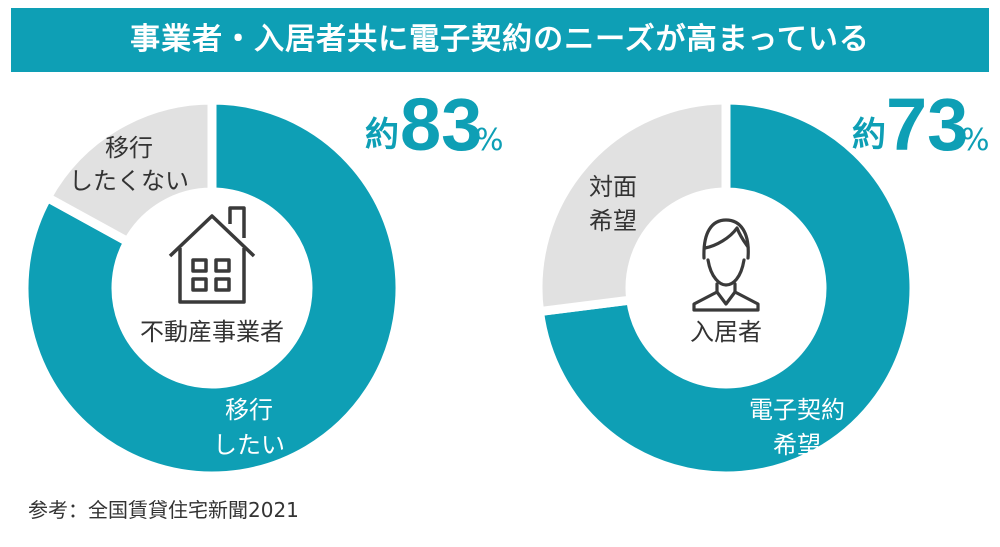 Image resolution: width=1000 pixels, height=547 pixels. I want to click on title-banner: 事業者・入居者共に電子契約のニーズが高まっている, so click(500, 40).